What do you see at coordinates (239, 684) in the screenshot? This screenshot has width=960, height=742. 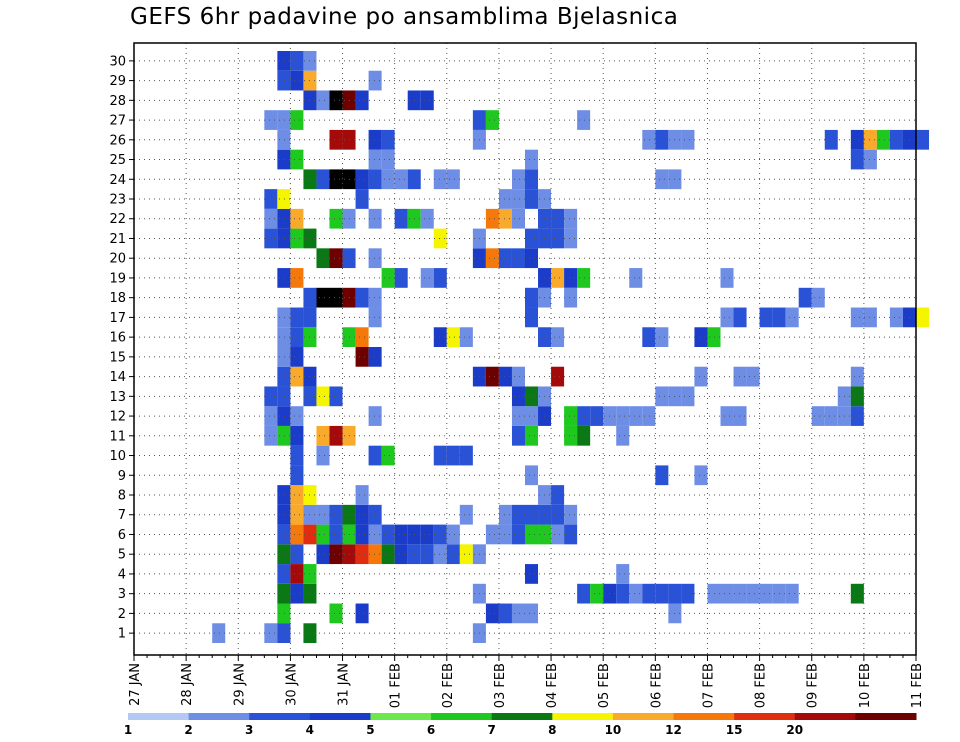 I see `x-tick-label: 29 JAN` at bounding box center [239, 684].